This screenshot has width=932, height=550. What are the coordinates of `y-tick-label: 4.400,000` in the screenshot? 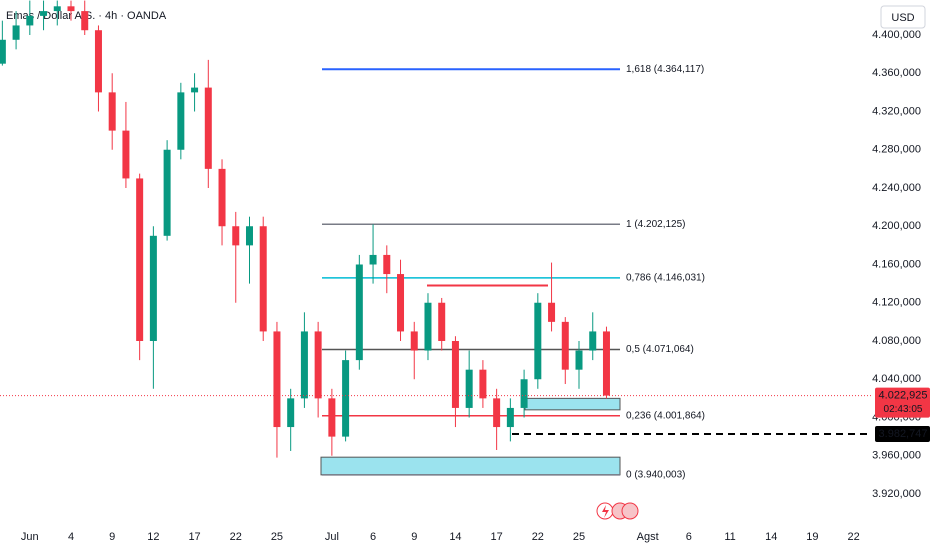 It's located at (896, 35).